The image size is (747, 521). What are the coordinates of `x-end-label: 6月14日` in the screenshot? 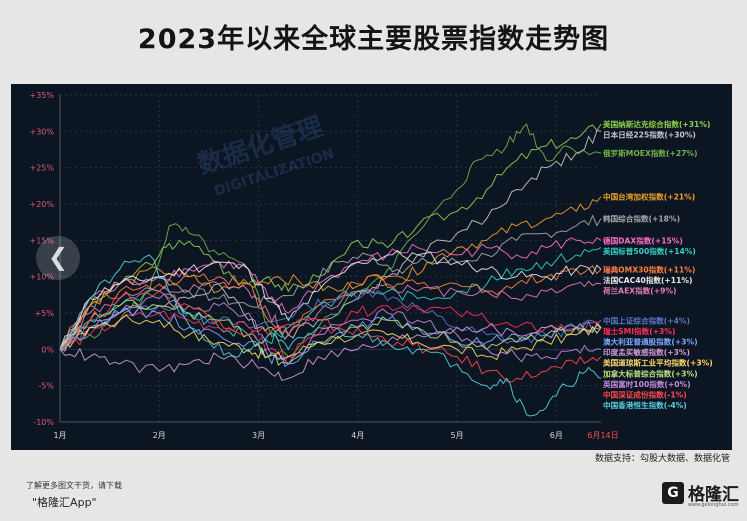 It's located at (602, 435).